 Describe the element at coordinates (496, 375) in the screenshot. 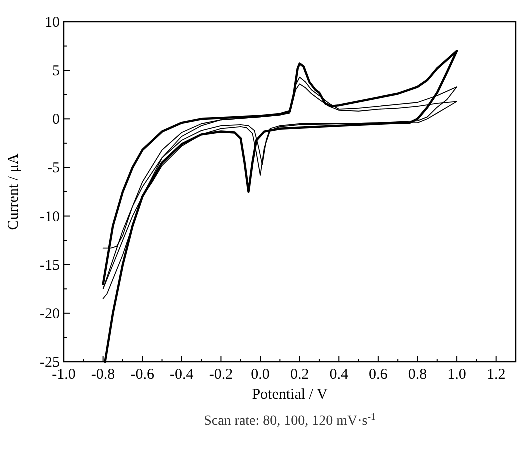

I see `x-tick-label: 1.2` at that location.